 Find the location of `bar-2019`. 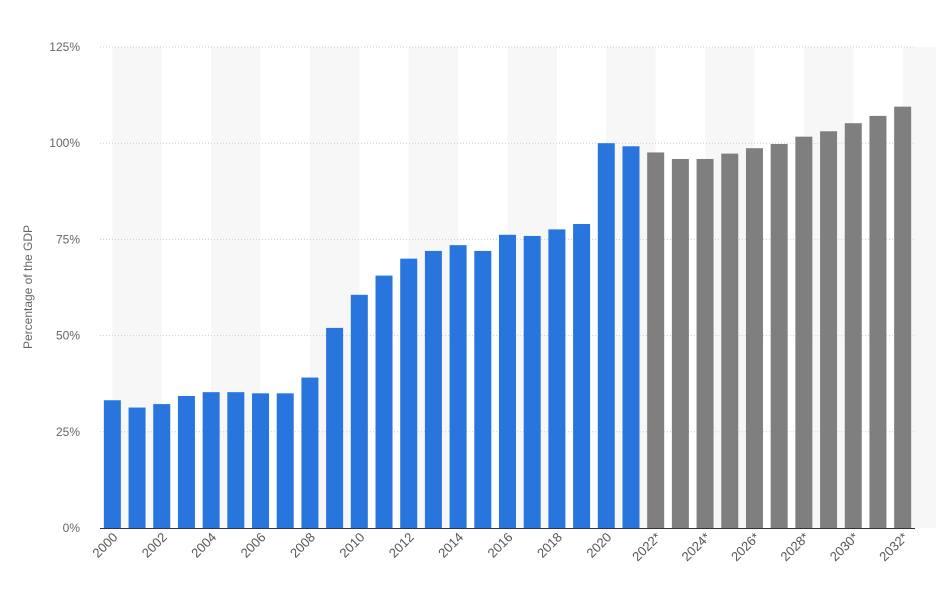

bar-2019 is located at coordinates (582, 376).